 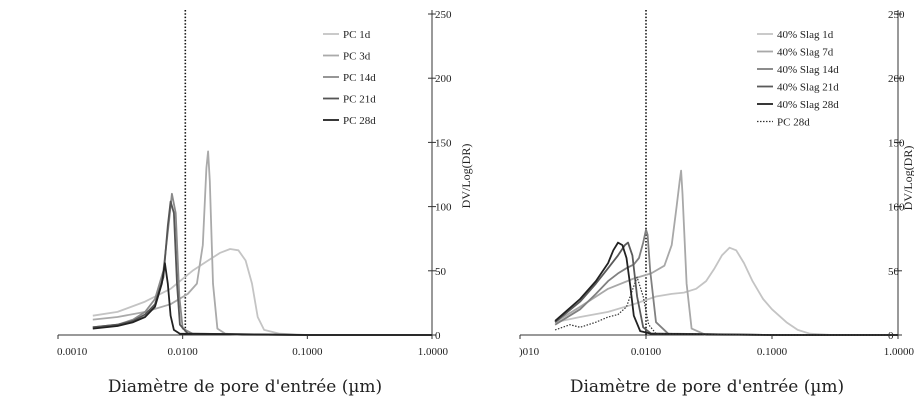 What do you see at coordinates (907, 178) in the screenshot?
I see `right-y-axis-label: DV/Log(DR)` at bounding box center [907, 178].